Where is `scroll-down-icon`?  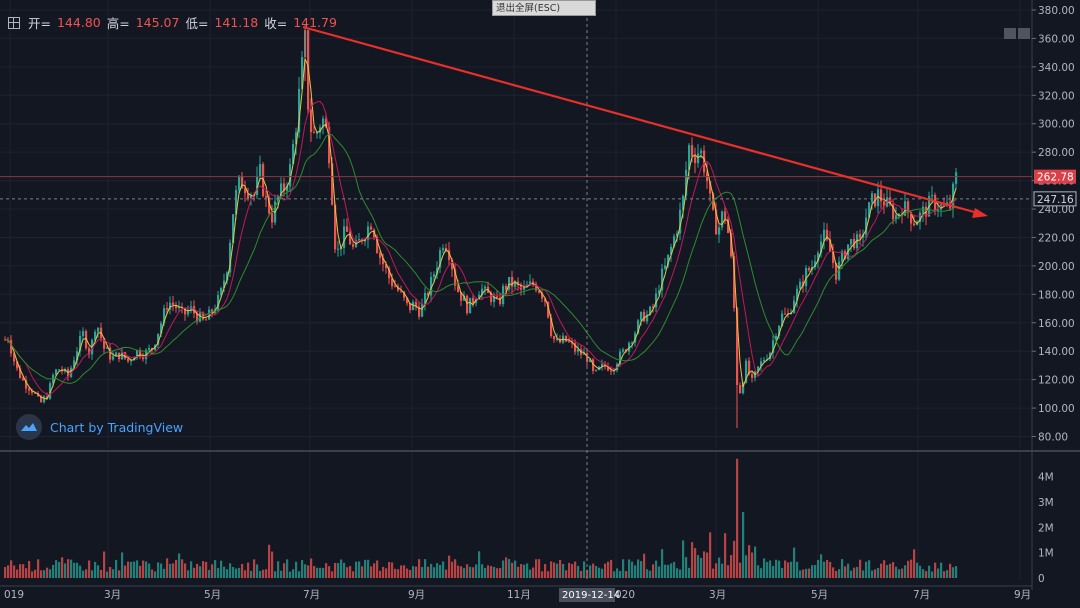
scroll-down-icon is located at coordinates (1024, 33).